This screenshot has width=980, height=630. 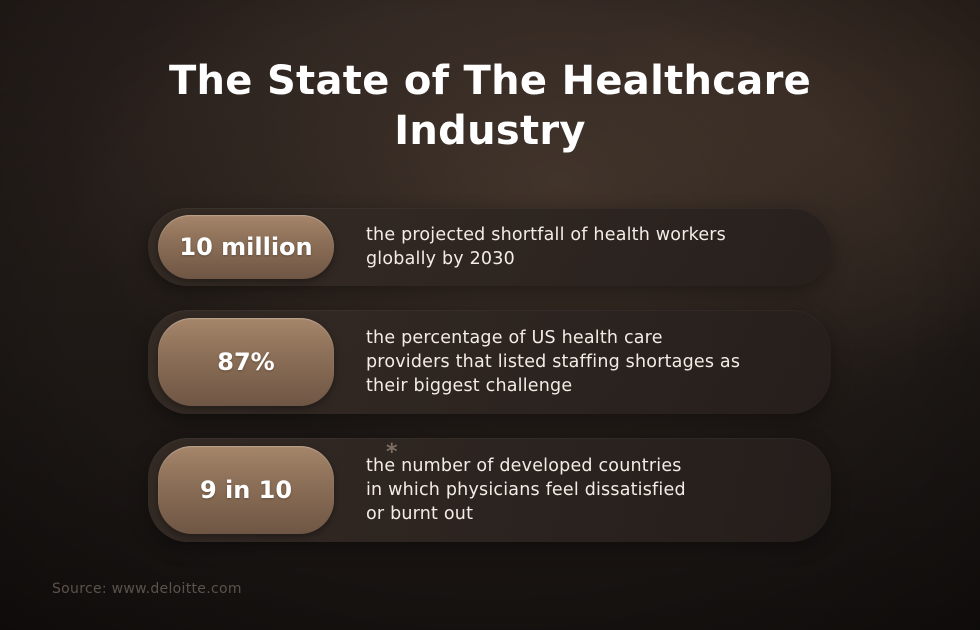 What do you see at coordinates (246, 362) in the screenshot?
I see `stat-value-pill: 87%` at bounding box center [246, 362].